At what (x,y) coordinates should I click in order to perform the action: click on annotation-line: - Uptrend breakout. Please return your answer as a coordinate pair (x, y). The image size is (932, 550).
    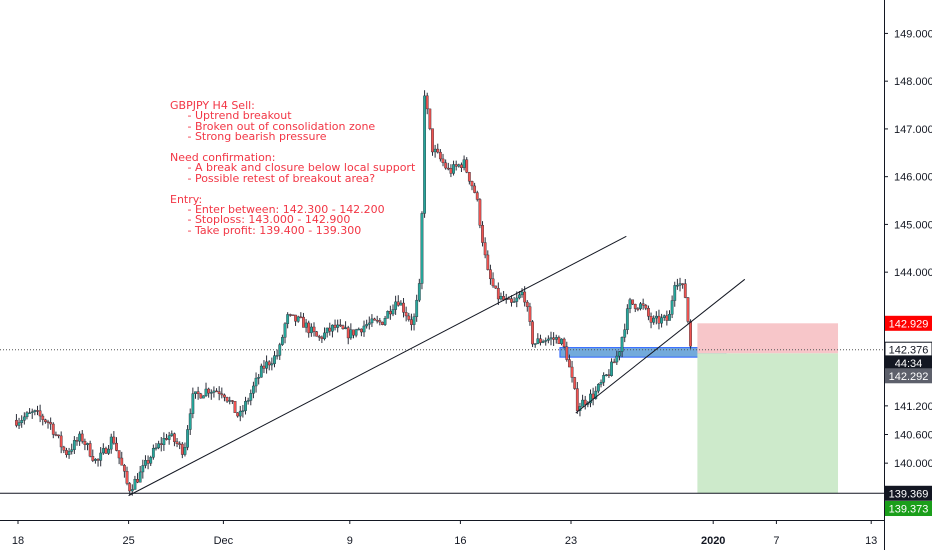
    Looking at the image, I should click on (231, 116).